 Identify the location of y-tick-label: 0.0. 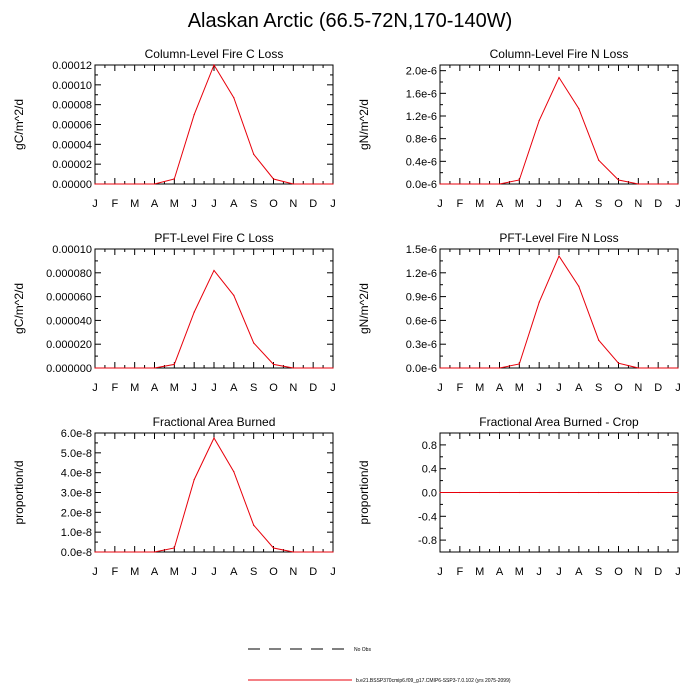
(429, 494).